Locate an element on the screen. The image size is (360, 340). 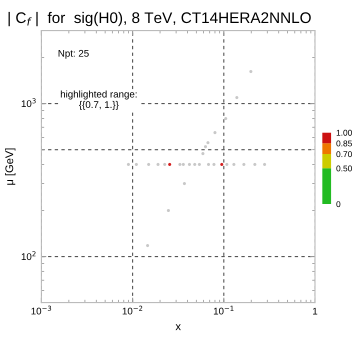
color-bar-label: 0 is located at coordinates (338, 204).